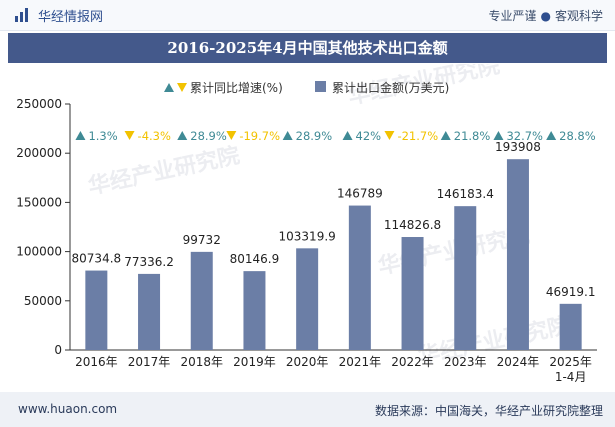 The image size is (615, 427). Describe the element at coordinates (39, 104) in the screenshot. I see `y-tick-label: 250000` at that location.